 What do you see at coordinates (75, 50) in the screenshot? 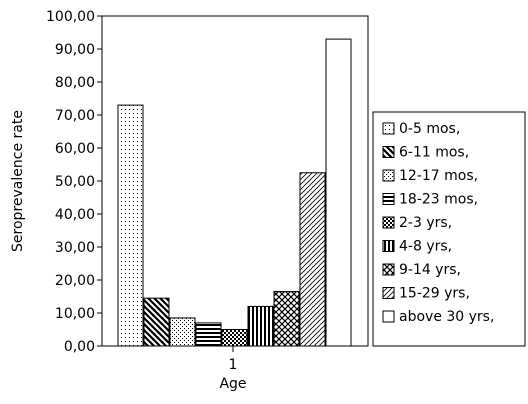
I see `y-tick-label: 90,00` at bounding box center [75, 50].